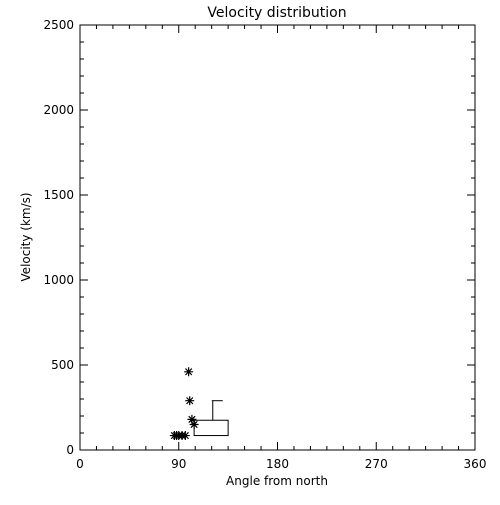 The image size is (500, 505). I want to click on y-tick-label: 1500, so click(58, 195).